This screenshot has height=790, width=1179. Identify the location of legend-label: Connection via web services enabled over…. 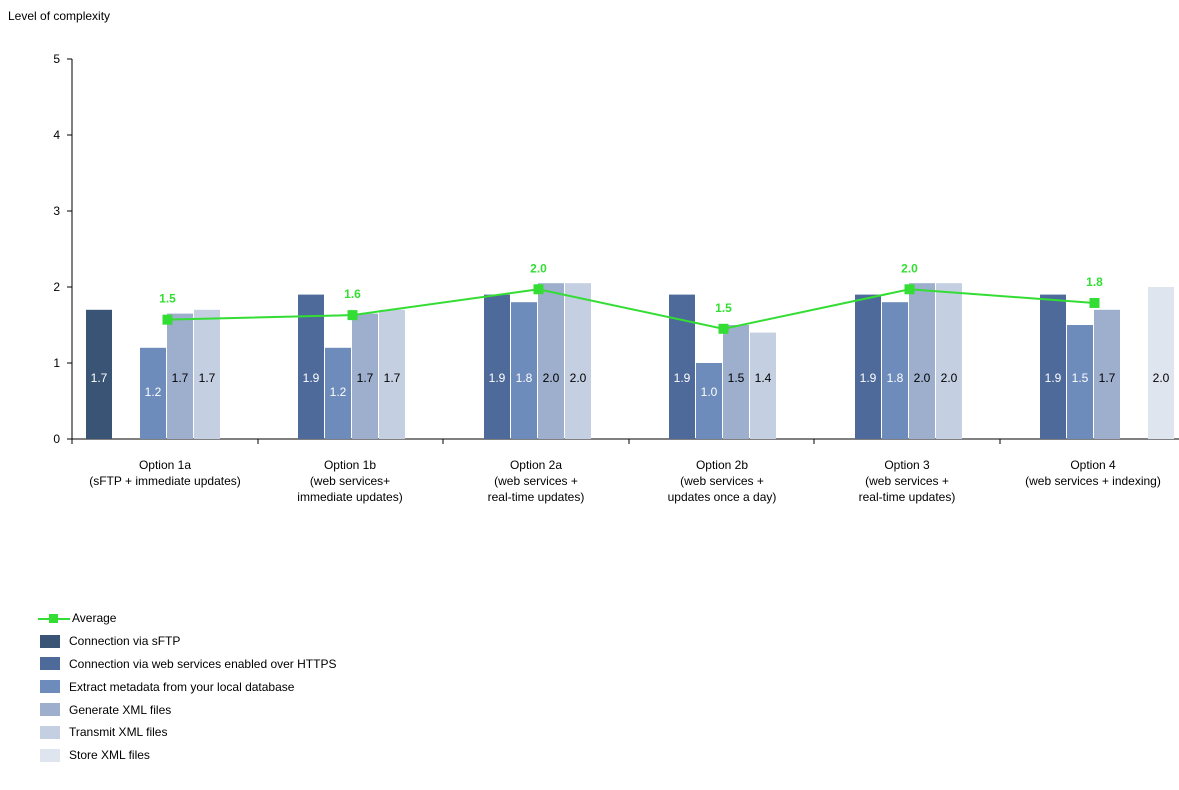
(203, 663).